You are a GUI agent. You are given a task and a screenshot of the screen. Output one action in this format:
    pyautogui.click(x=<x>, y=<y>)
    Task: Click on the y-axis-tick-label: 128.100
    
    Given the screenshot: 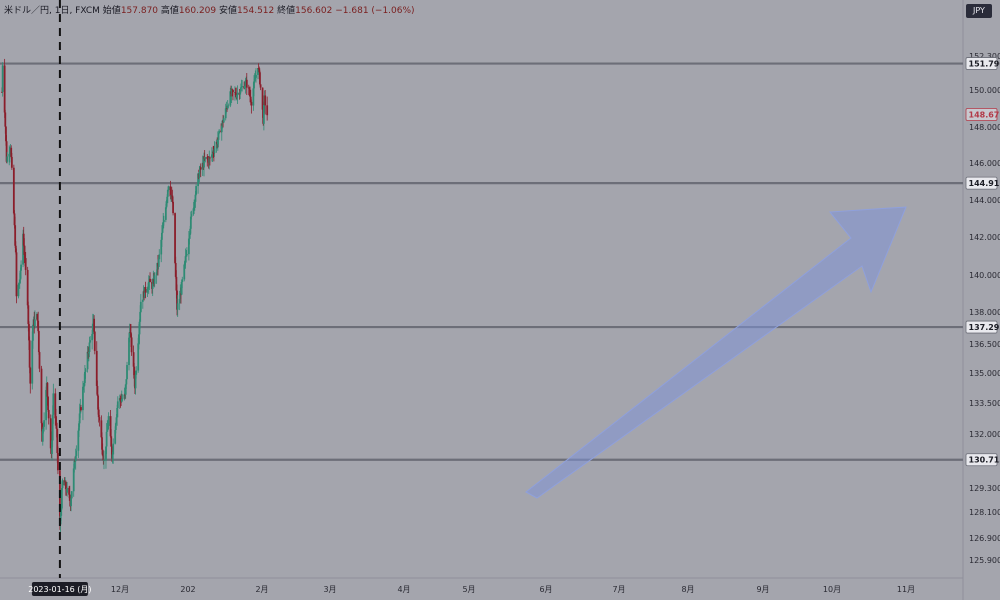 What is the action you would take?
    pyautogui.click(x=984, y=512)
    